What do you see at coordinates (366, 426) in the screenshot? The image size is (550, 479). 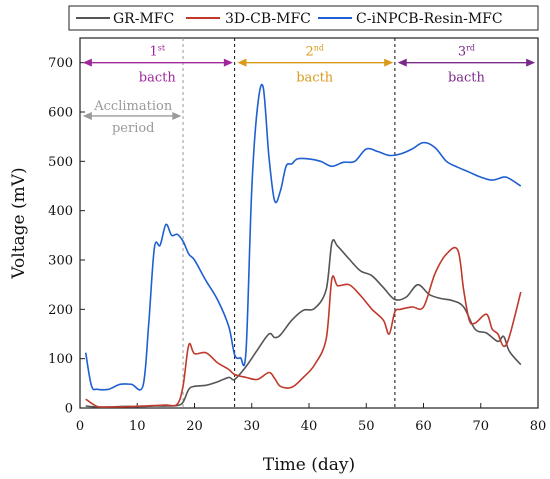 I see `x-tick-label: 50` at bounding box center [366, 426].